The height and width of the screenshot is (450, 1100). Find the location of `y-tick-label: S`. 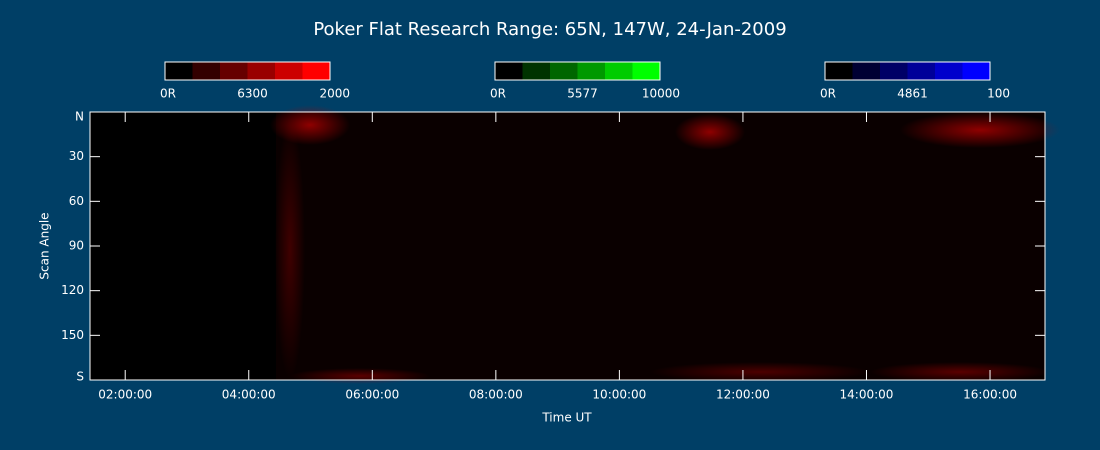

y-tick-label: S is located at coordinates (80, 377).